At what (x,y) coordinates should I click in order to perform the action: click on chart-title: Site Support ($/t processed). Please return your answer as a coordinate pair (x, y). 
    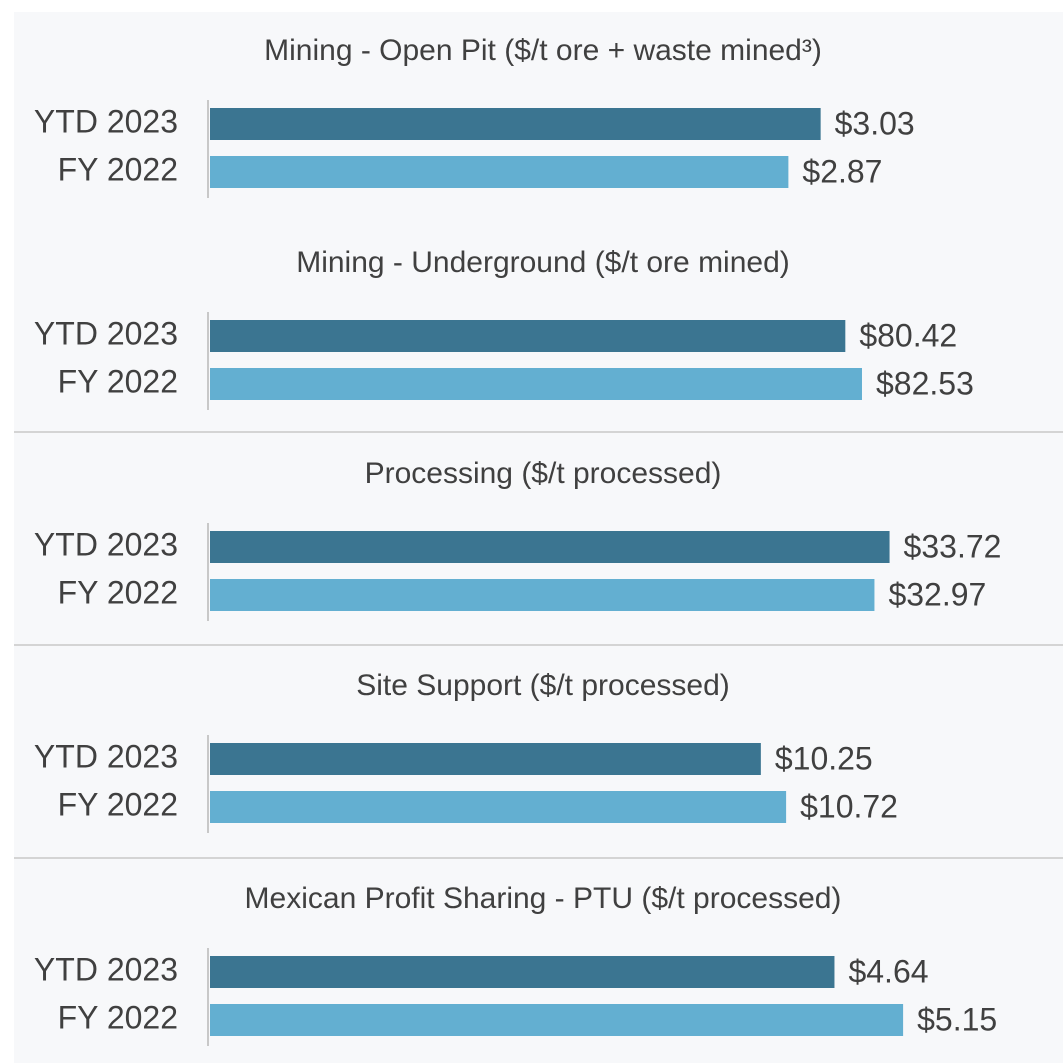
    Looking at the image, I should click on (543, 685).